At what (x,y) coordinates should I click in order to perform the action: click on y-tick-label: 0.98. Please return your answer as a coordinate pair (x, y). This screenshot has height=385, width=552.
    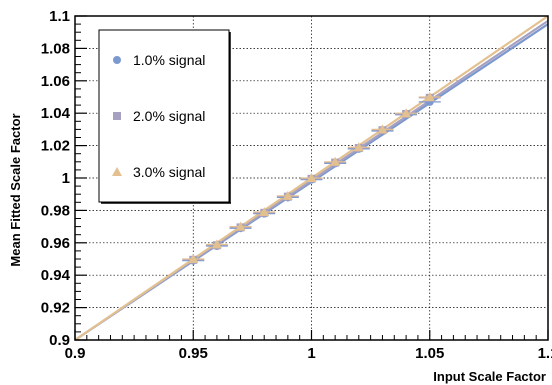
    Looking at the image, I should click on (55, 210).